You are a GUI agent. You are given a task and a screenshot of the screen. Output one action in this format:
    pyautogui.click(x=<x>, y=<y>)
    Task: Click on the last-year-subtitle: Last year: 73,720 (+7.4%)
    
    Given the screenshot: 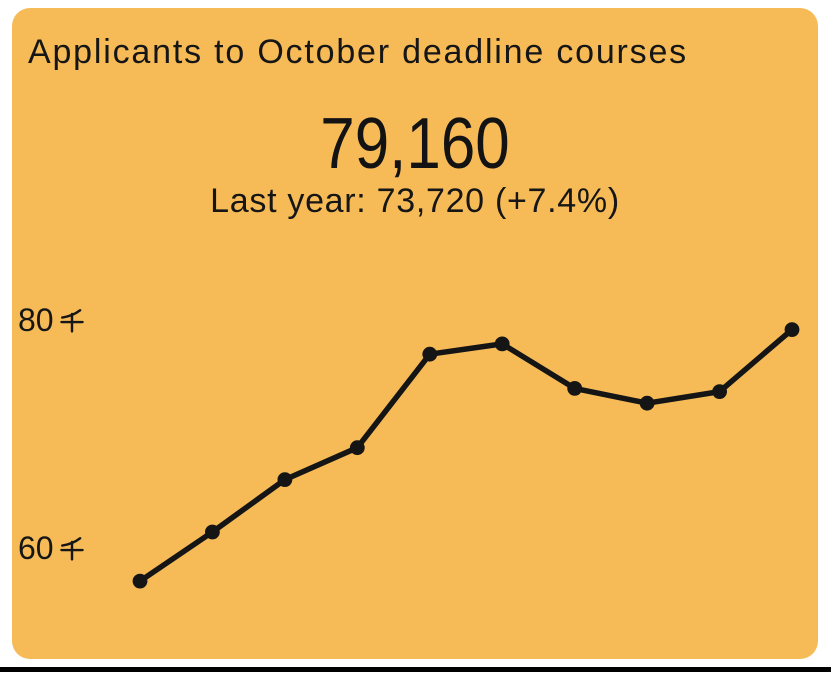 What is the action you would take?
    pyautogui.click(x=415, y=201)
    